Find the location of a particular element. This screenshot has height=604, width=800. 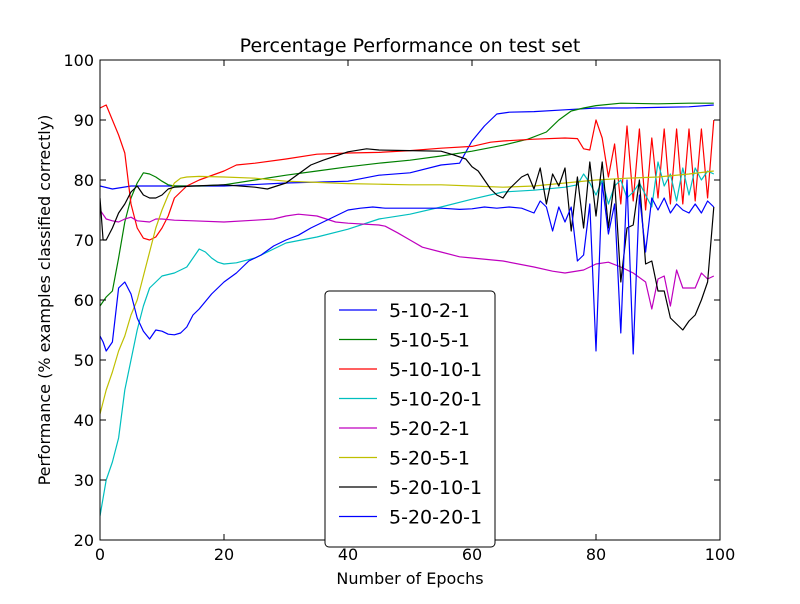

y-tick-label: 50 is located at coordinates (84, 360).